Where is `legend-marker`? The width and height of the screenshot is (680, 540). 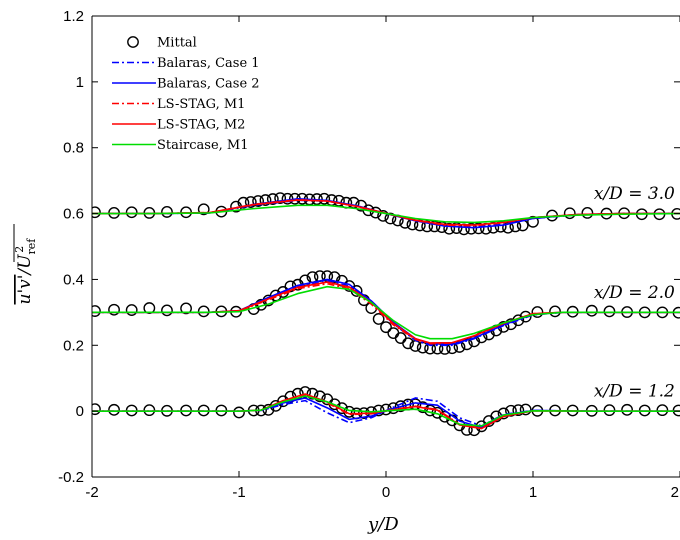 legend-marker is located at coordinates (133, 42).